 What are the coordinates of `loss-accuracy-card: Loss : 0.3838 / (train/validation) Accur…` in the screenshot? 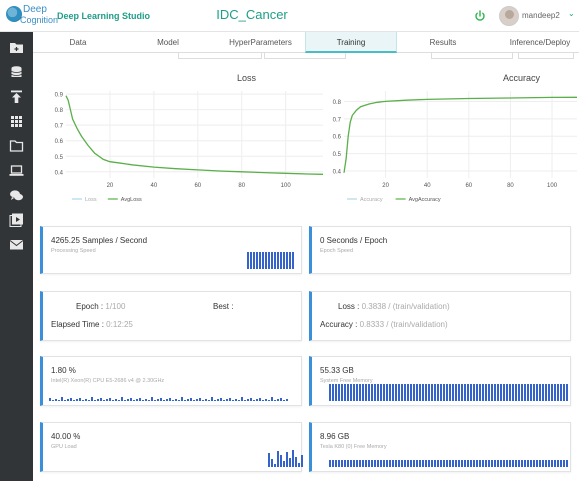 It's located at (440, 316).